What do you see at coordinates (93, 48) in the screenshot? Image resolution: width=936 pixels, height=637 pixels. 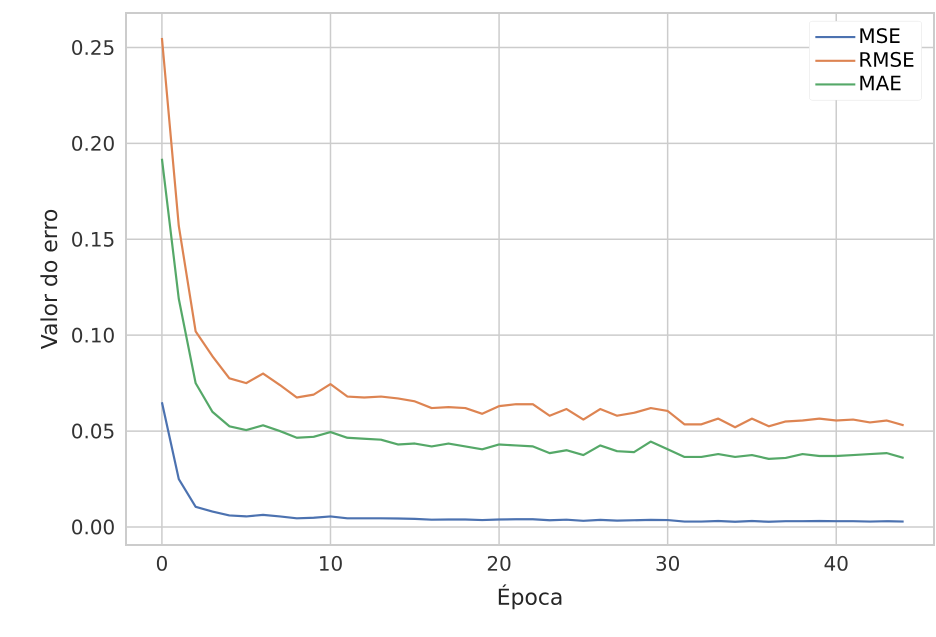 I see `y-tick-label: 0.25` at bounding box center [93, 48].